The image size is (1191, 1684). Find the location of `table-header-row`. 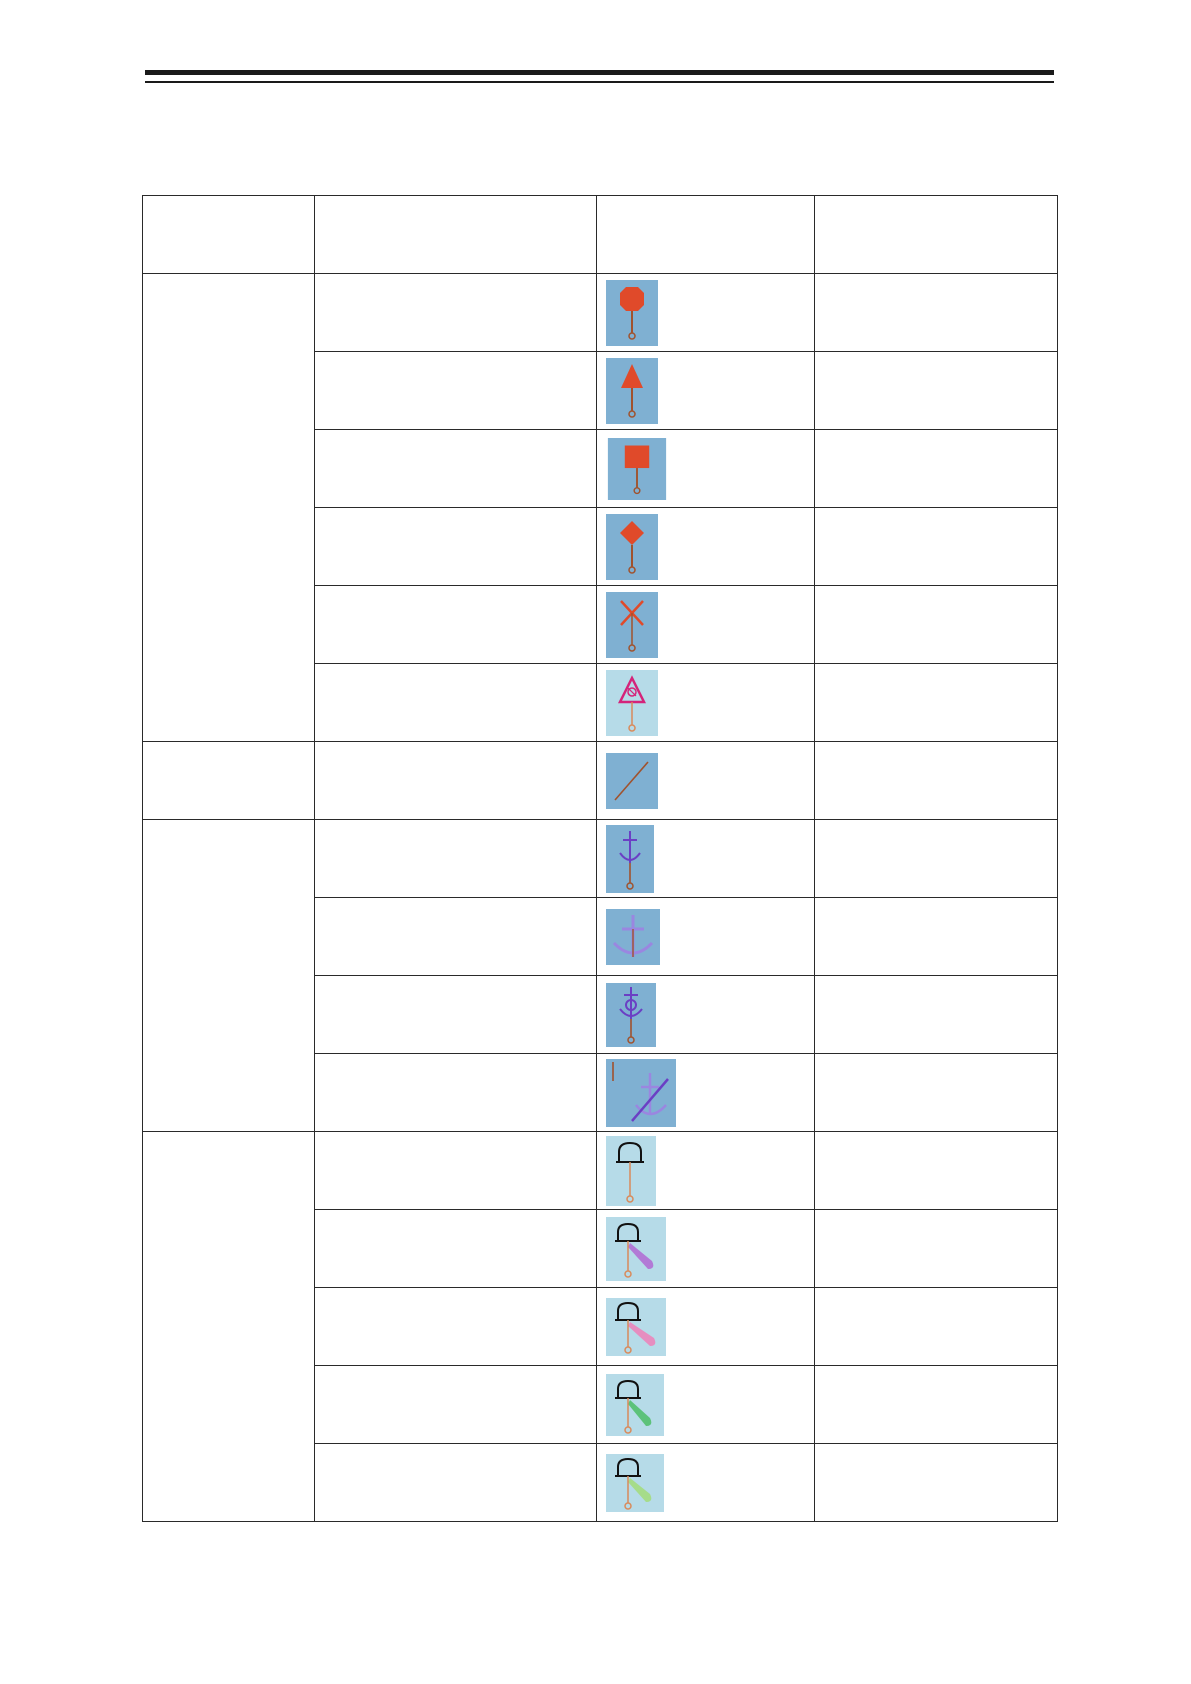

table-header-row is located at coordinates (600, 234).